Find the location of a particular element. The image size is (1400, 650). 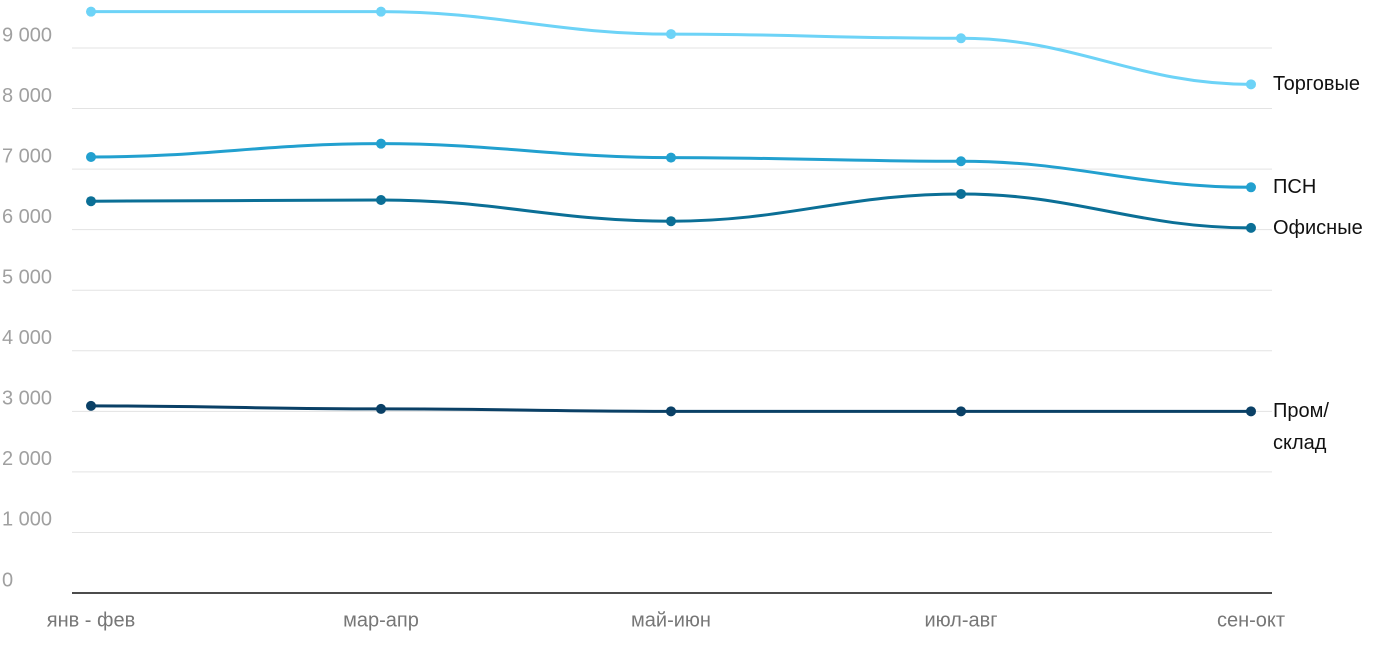

y-tick-label: 9 000 is located at coordinates (27, 35).